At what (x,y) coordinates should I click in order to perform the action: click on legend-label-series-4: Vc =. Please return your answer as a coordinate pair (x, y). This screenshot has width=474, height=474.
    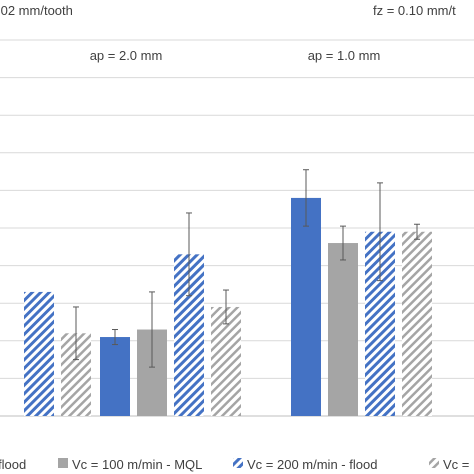
    Looking at the image, I should click on (456, 464).